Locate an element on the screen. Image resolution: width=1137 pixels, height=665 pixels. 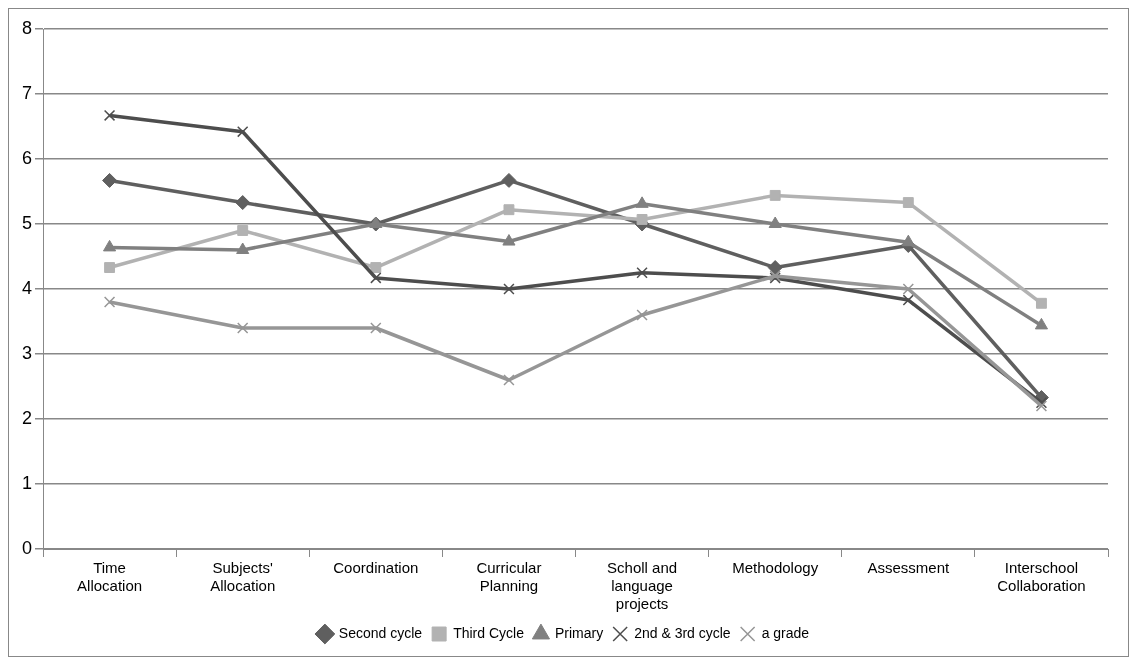
x-tick-label: Curricular Planning is located at coordinates (509, 577).